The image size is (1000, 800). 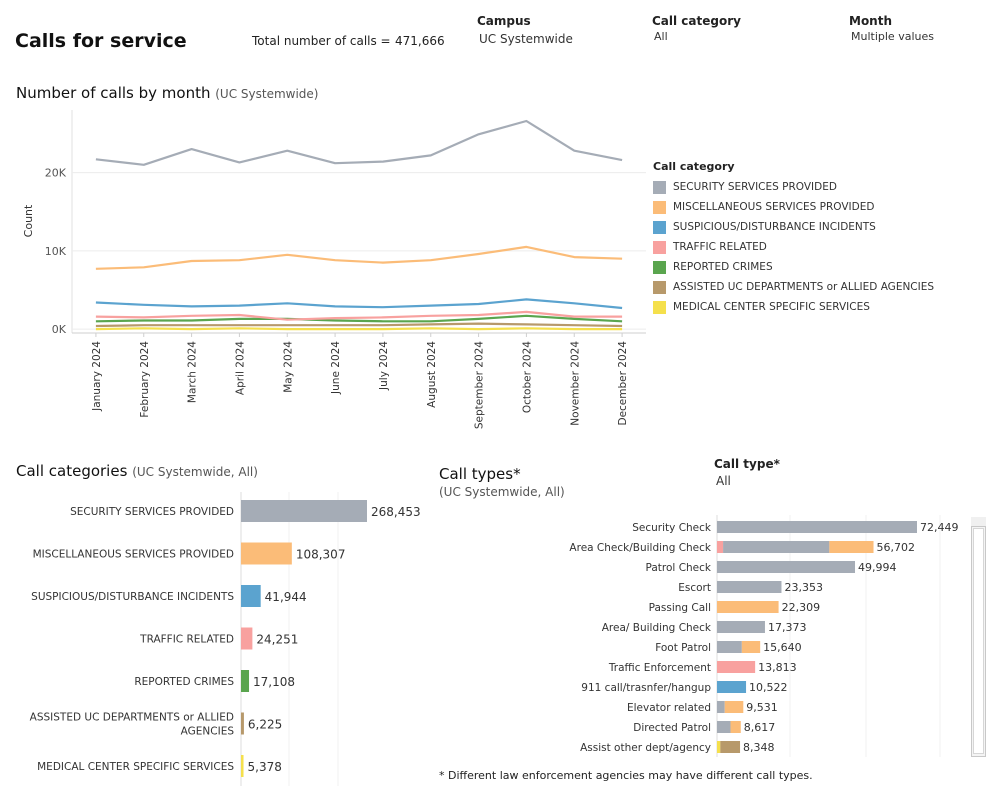 What do you see at coordinates (640, 548) in the screenshot?
I see `call-type-label: Area Check/Building Check` at bounding box center [640, 548].